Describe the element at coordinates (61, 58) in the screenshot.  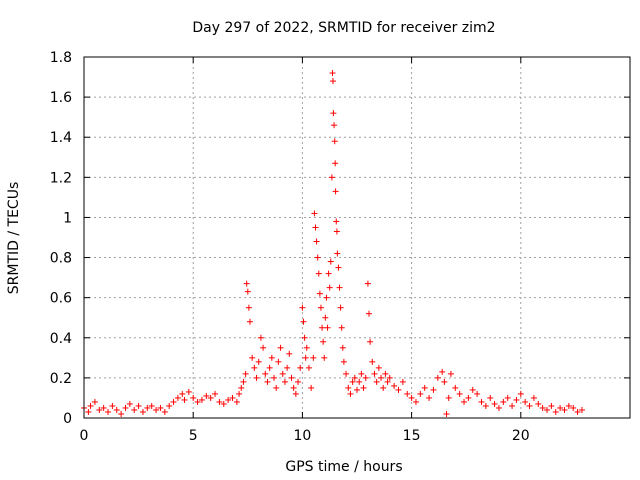
I see `y-tick-label: 1.8` at that location.